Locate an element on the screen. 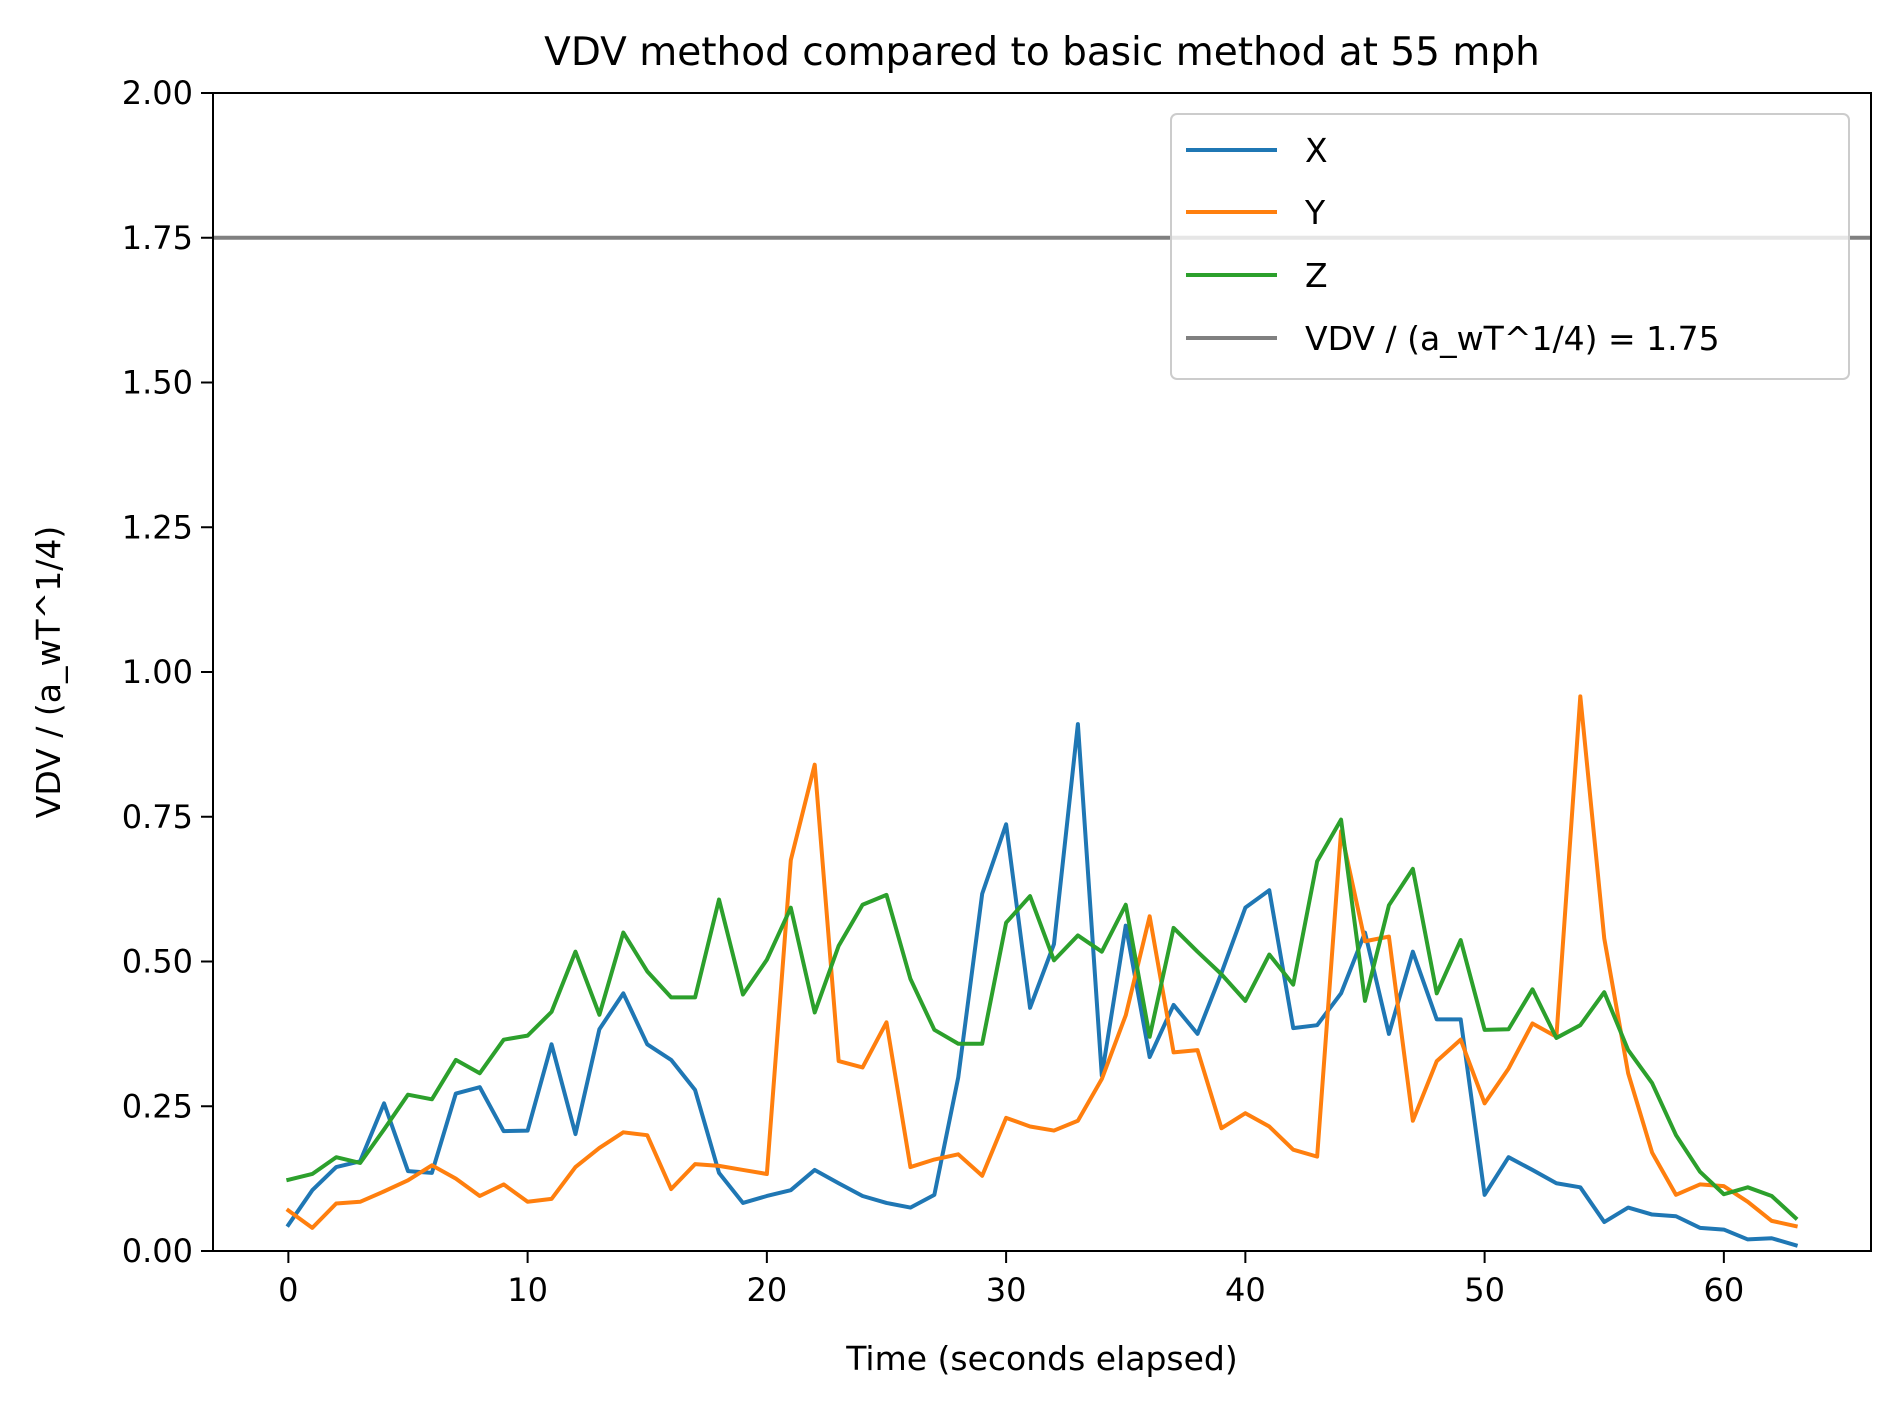  y-axis: 0.00 0.25 0.50 0.75 1.00 1.25 1.50 1.75 2.00 is located at coordinates (167, 672).